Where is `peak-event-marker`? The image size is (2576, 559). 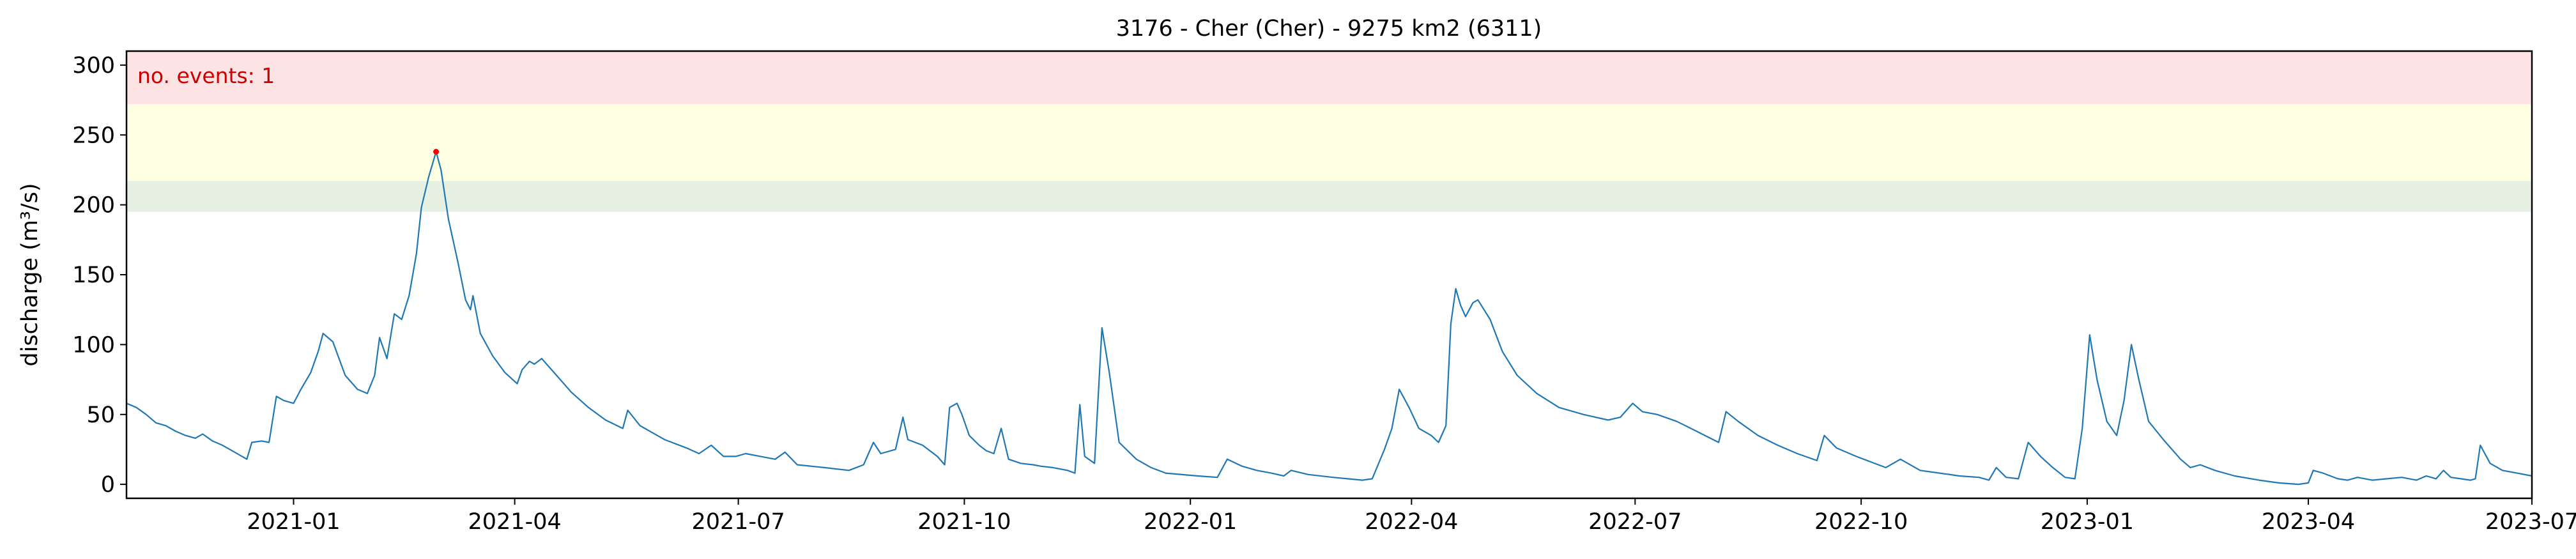 peak-event-marker is located at coordinates (436, 152).